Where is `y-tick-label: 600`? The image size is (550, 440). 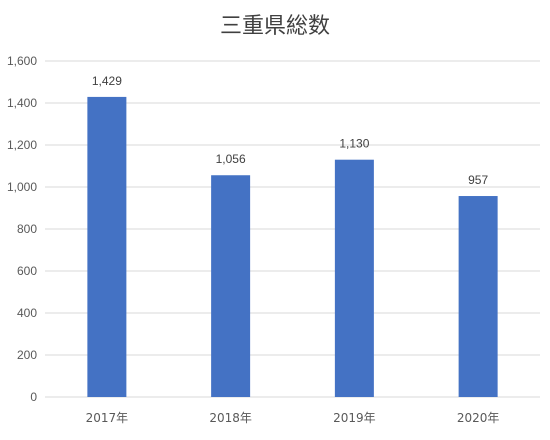
y-tick-label: 600 is located at coordinates (27, 271).